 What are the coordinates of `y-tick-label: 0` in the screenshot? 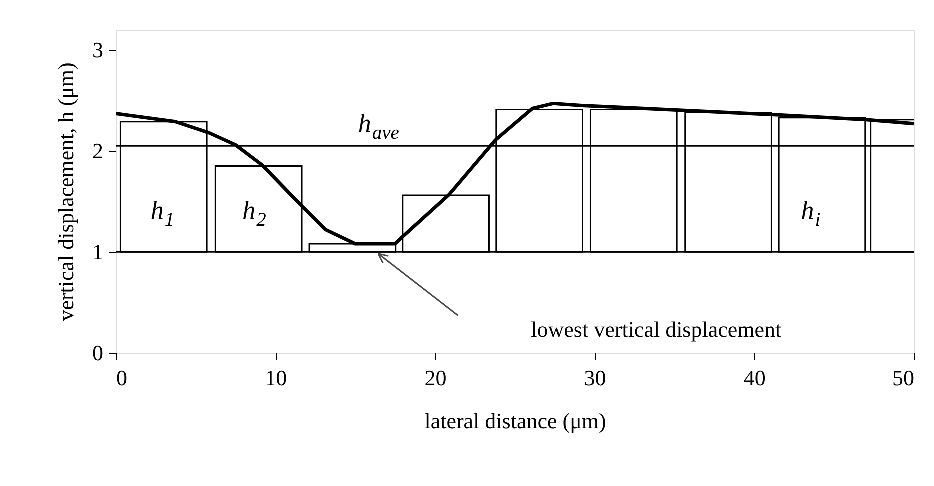 It's located at (98, 353).